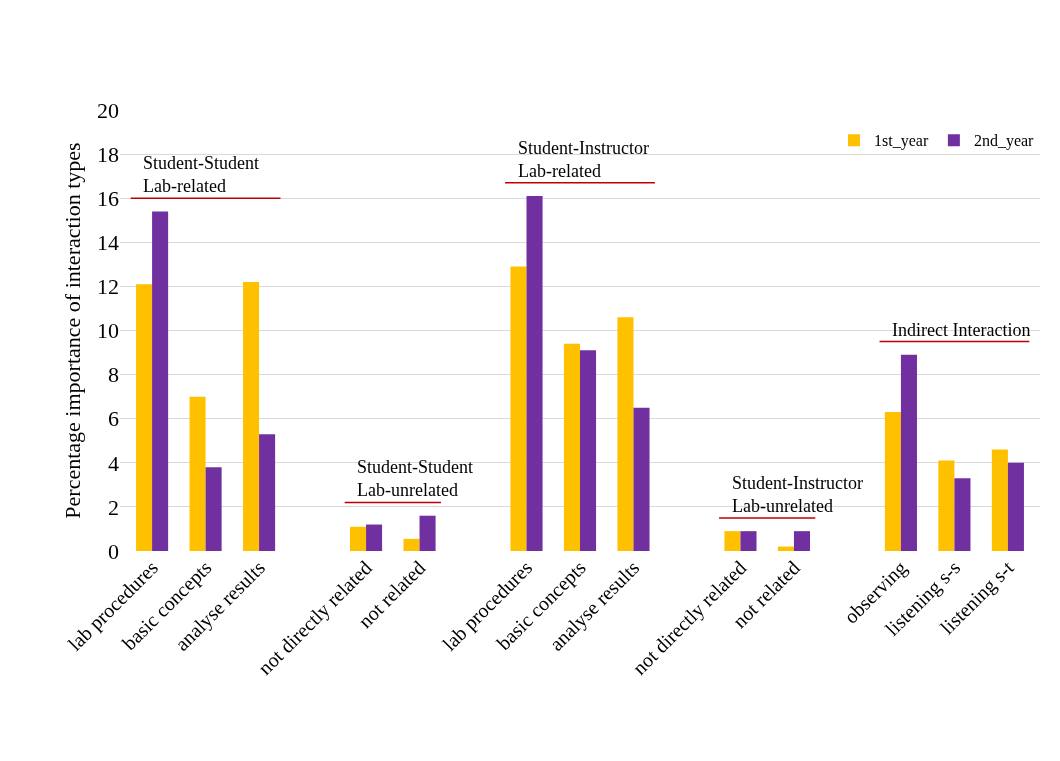 The height and width of the screenshot is (761, 1060). I want to click on y-tick-label: 12, so click(108, 287).